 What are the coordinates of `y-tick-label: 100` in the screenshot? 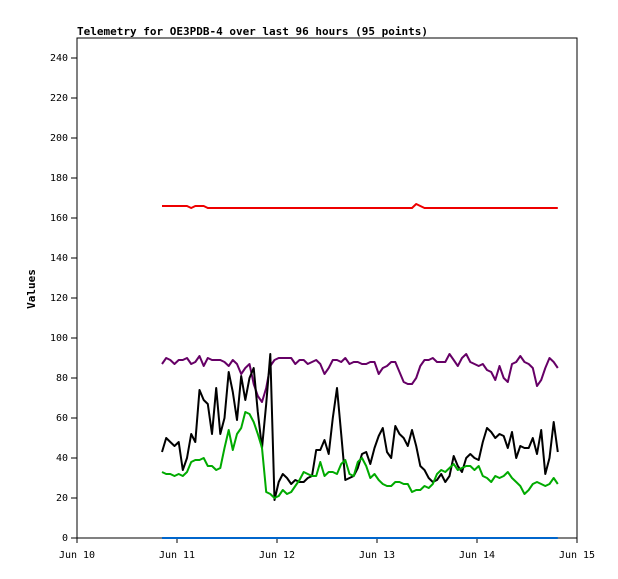 It's located at (59, 338).